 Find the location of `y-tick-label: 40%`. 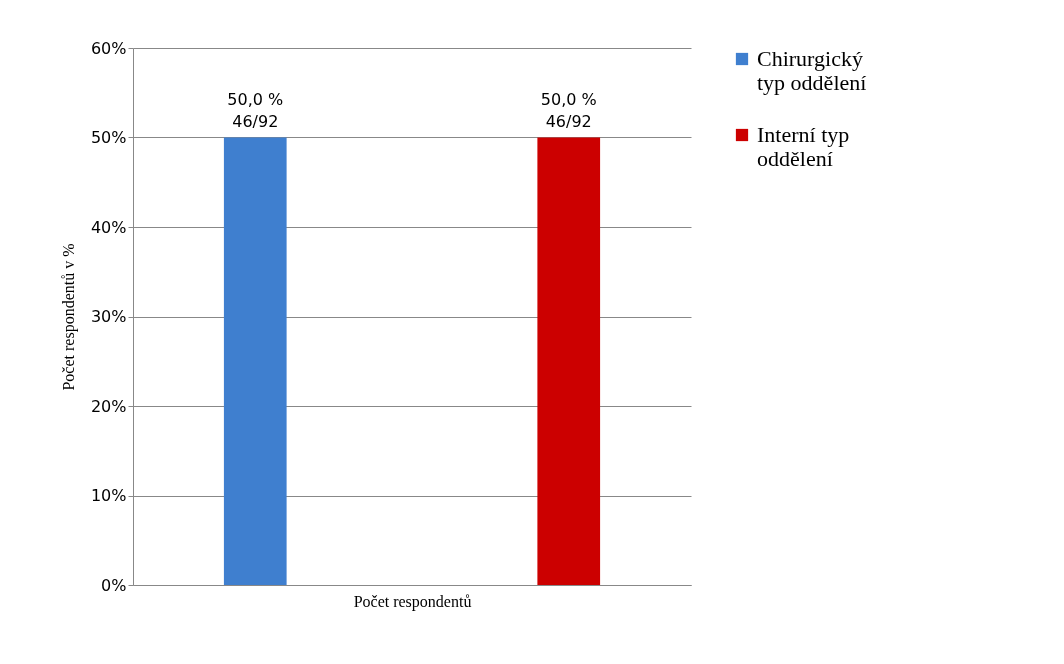

y-tick-label: 40% is located at coordinates (108, 227).